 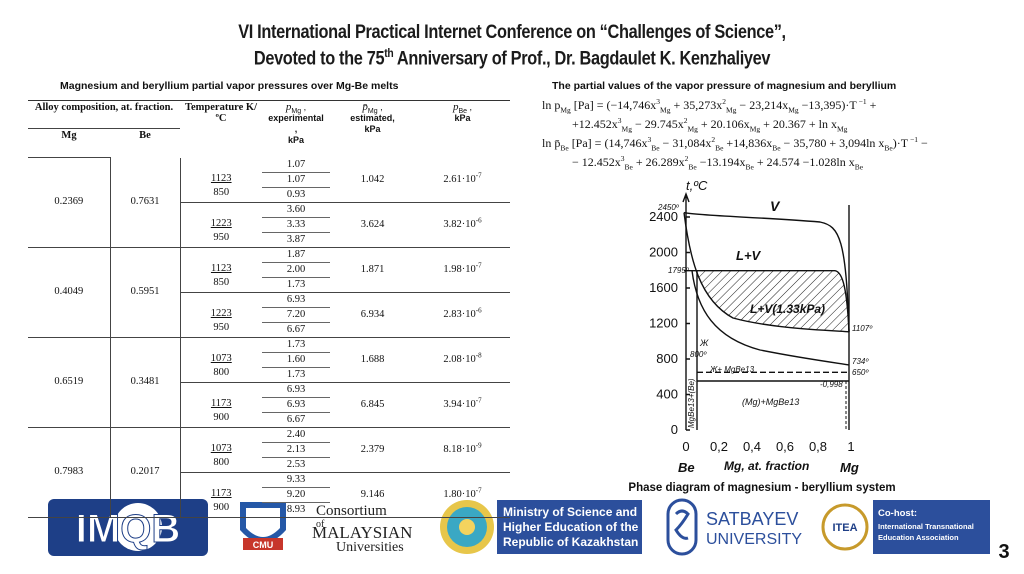 I want to click on y-tick-label: 1200, so click(x=663, y=323).